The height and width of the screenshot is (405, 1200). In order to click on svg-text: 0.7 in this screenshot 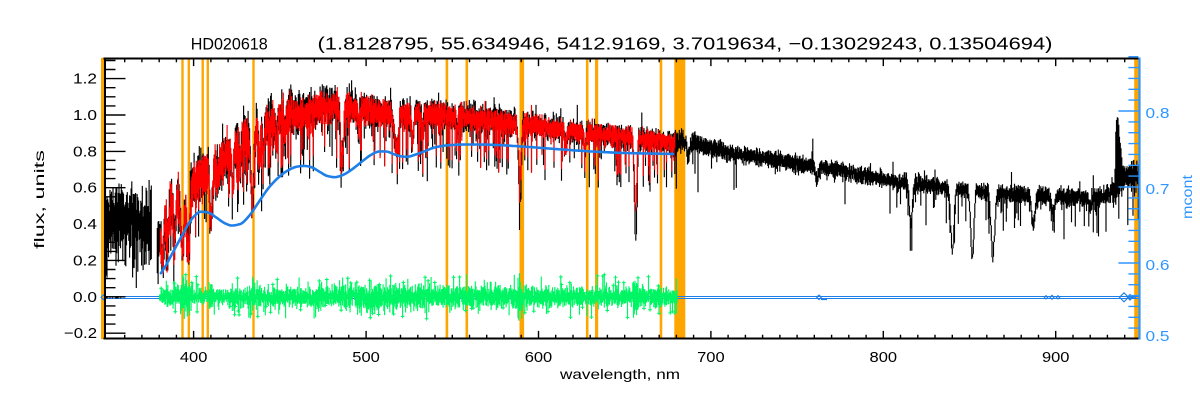, I will do `click(1158, 190)`.